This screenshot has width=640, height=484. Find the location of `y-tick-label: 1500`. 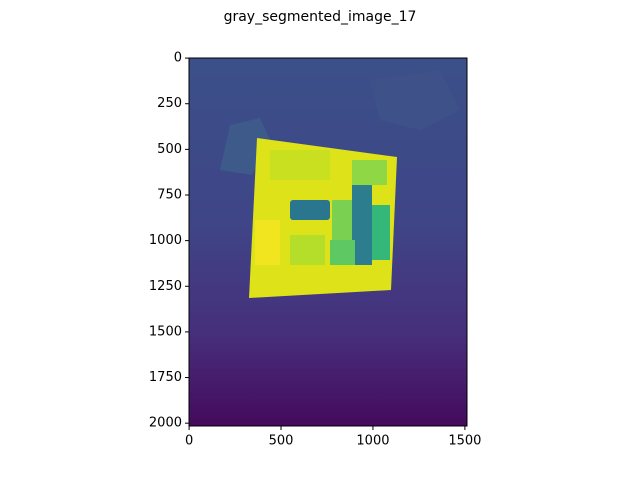

y-tick-label: 1500 is located at coordinates (165, 331).